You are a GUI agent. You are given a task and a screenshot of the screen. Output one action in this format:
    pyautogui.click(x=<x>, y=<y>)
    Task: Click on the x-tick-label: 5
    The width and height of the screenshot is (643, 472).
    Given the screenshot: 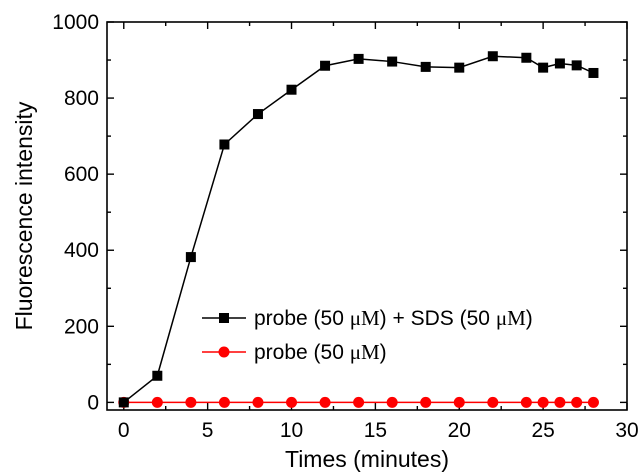 What is the action you would take?
    pyautogui.click(x=208, y=430)
    